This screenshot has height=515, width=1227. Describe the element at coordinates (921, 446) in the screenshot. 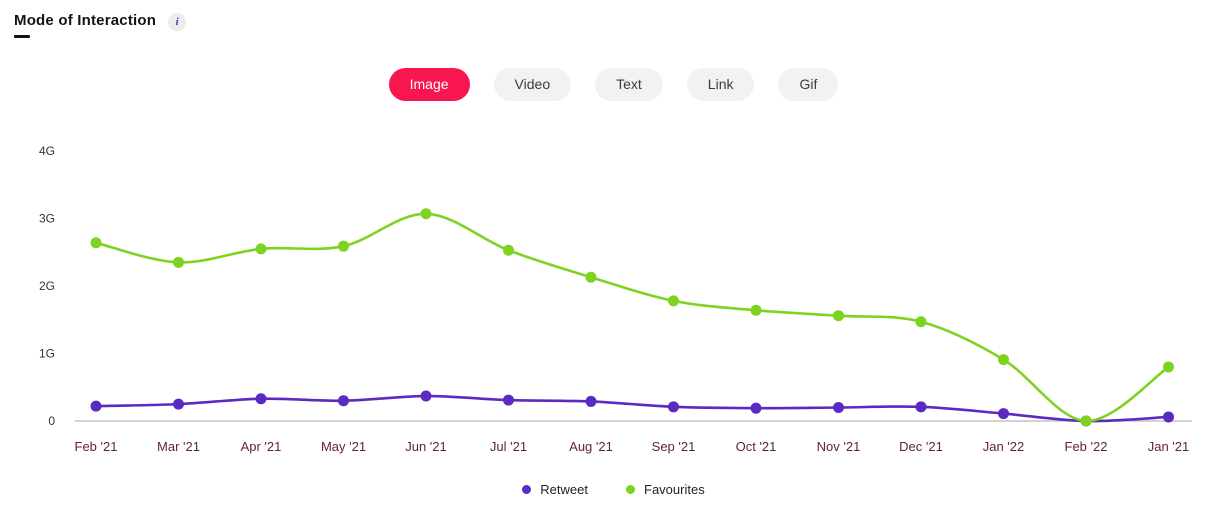

I see `svg-text: Dec '21` at that location.